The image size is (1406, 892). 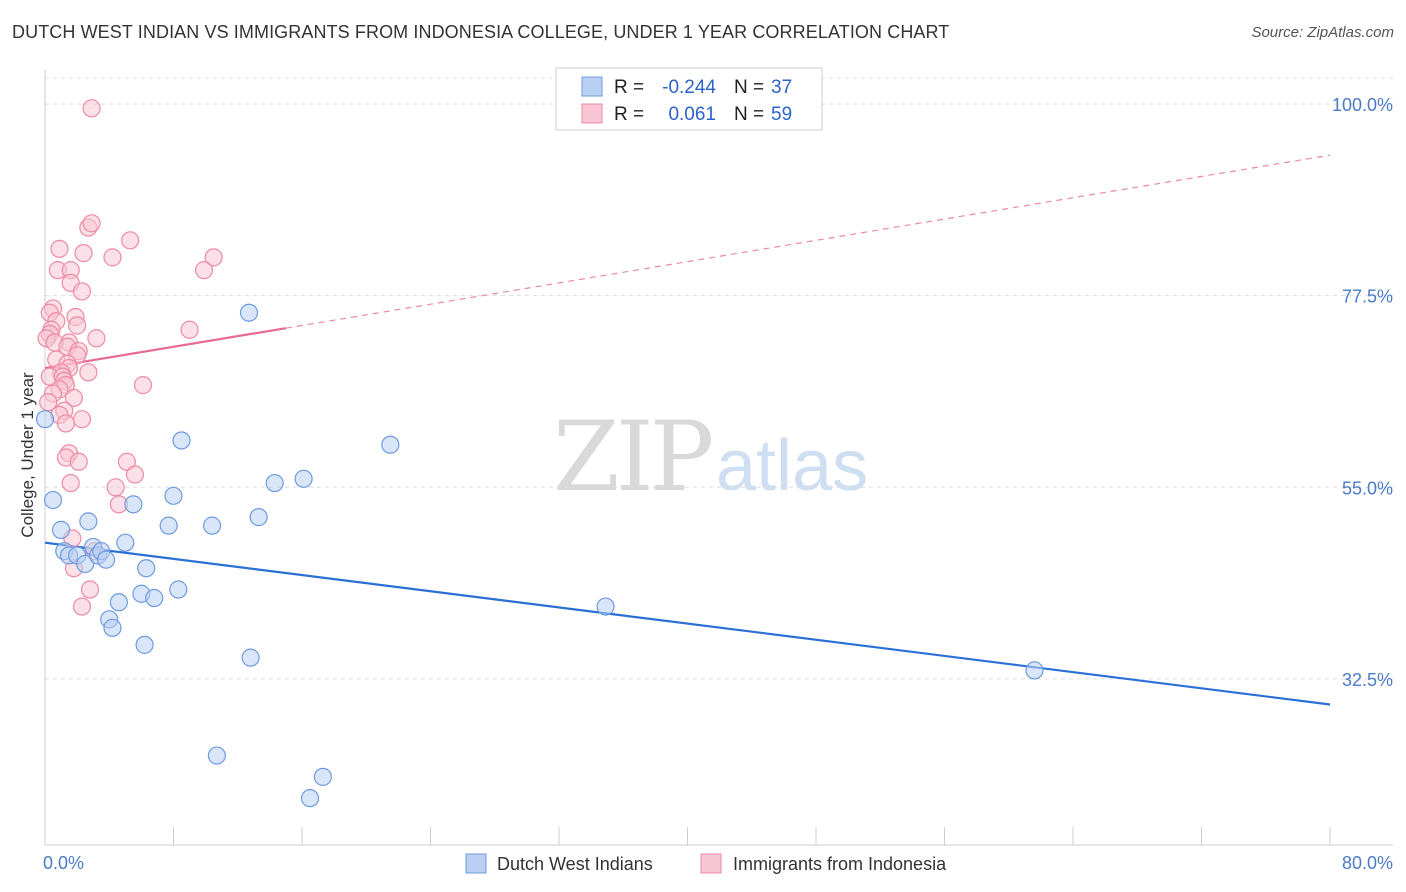 I want to click on watermark-atlas: atlas, so click(x=792, y=466).